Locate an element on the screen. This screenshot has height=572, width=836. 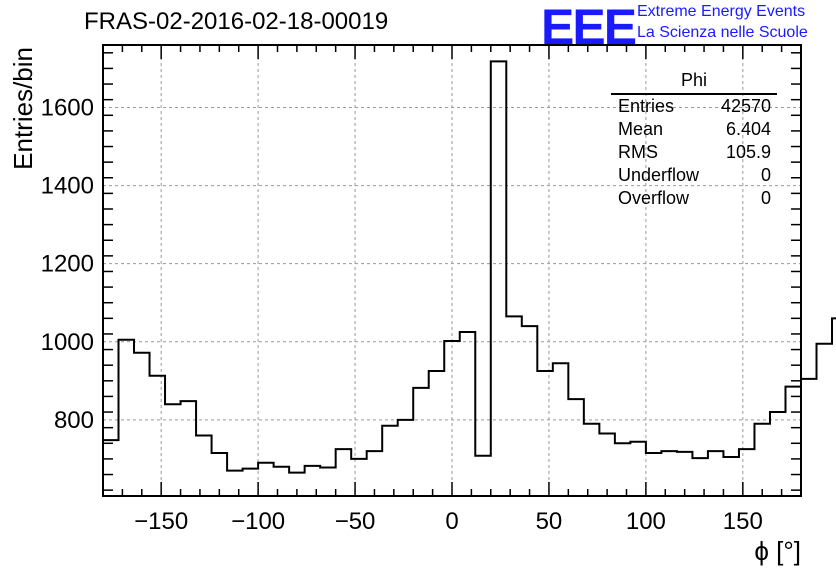
stats-value: 105.9 is located at coordinates (748, 152).